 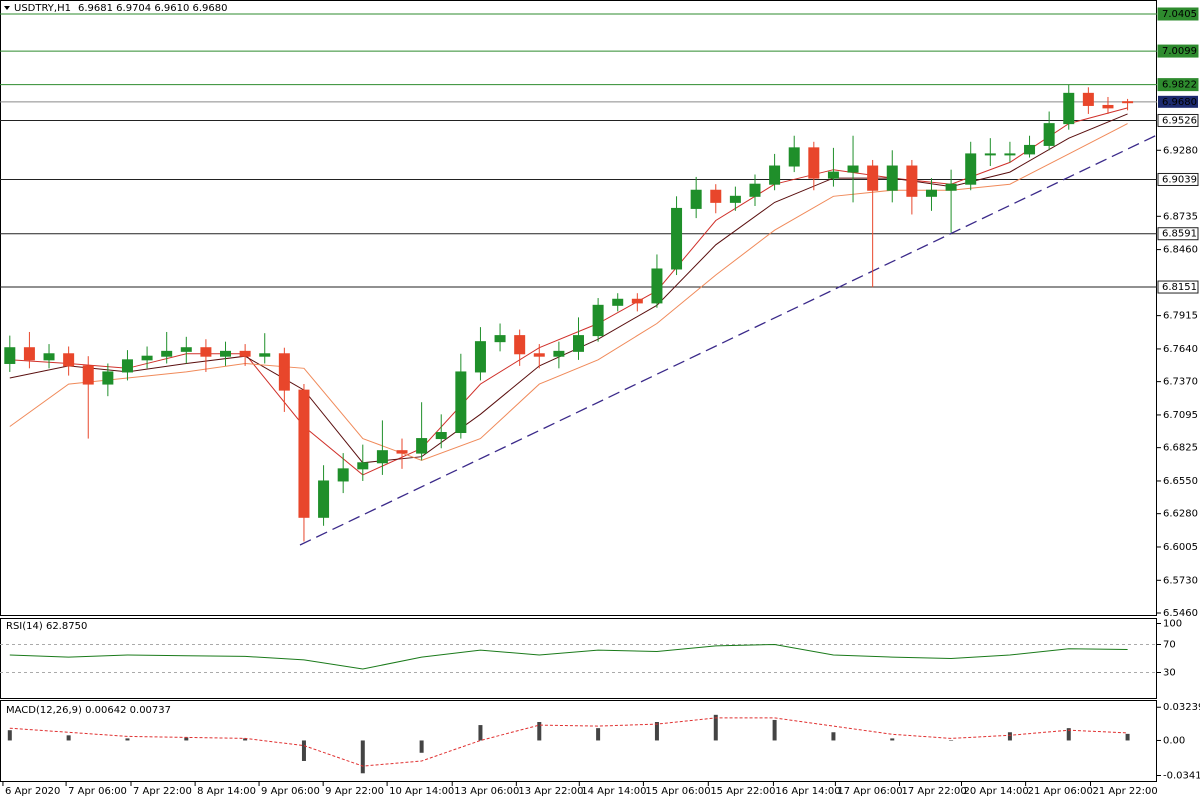 I want to click on macd-signal, so click(x=568, y=742).